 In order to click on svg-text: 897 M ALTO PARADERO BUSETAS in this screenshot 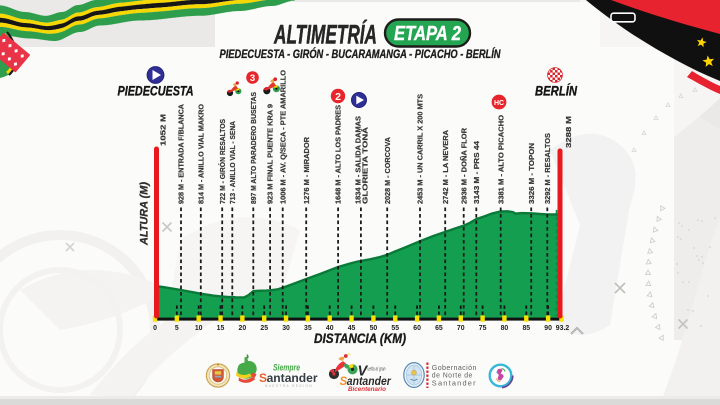, I will do `click(253, 148)`.